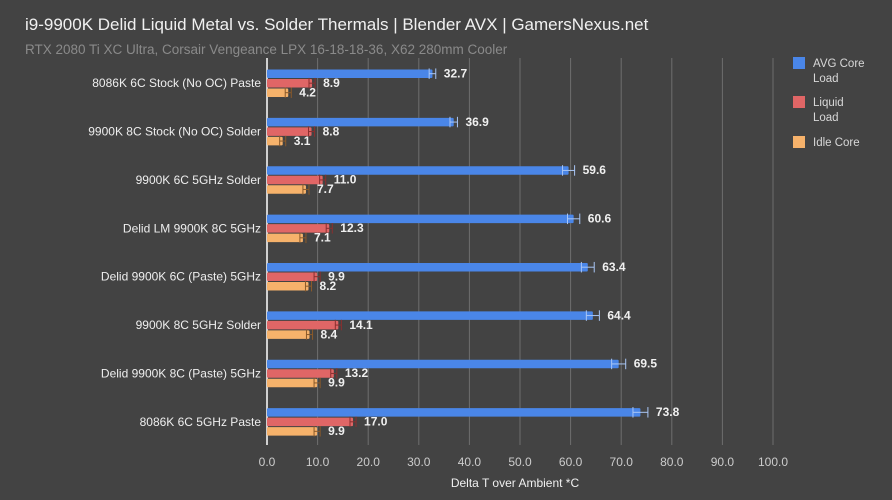 This screenshot has width=892, height=500. Describe the element at coordinates (307, 92) in the screenshot. I see `data-label: 4.2` at that location.